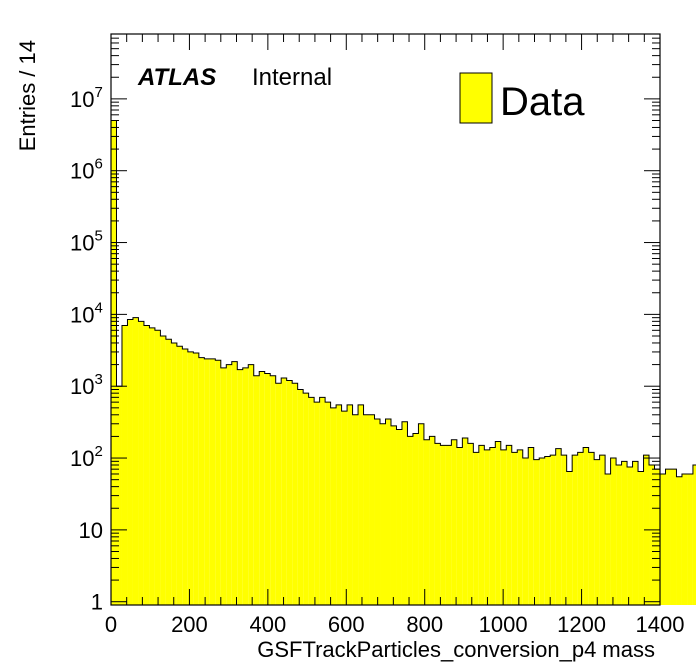  Describe the element at coordinates (189, 624) in the screenshot. I see `x-tick-label: 200` at that location.